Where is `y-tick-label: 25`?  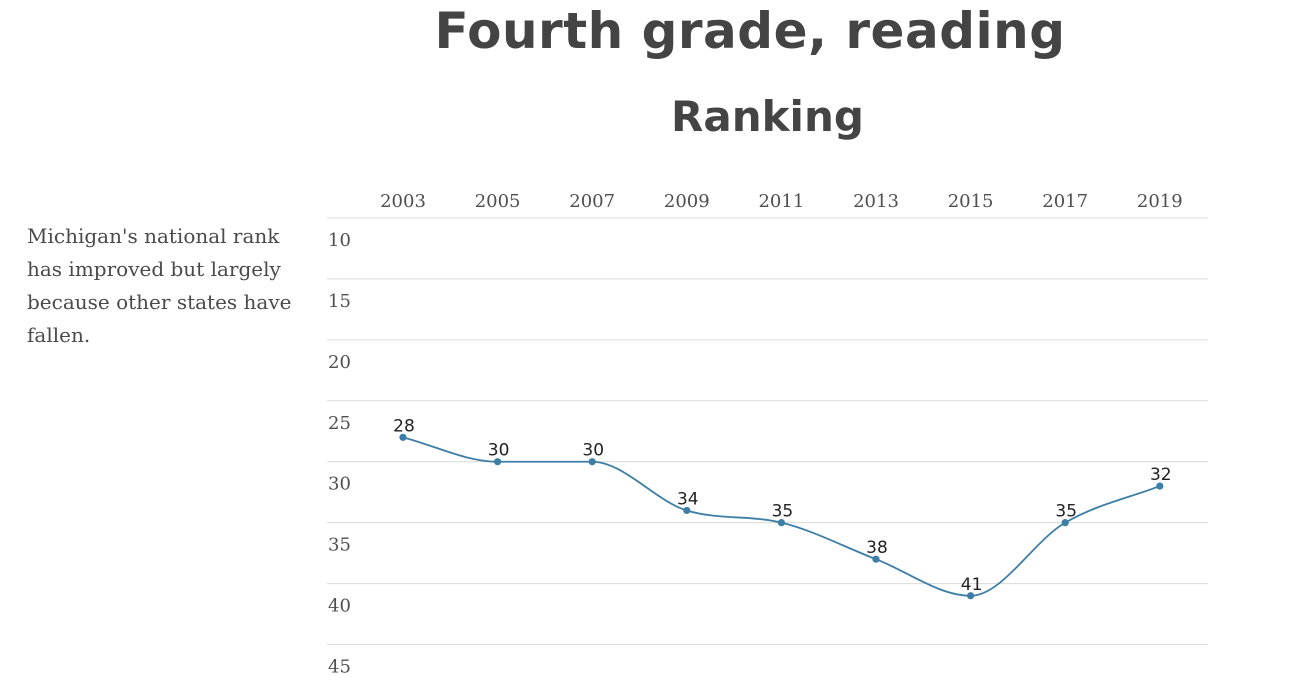 y-tick-label: 25 is located at coordinates (339, 423).